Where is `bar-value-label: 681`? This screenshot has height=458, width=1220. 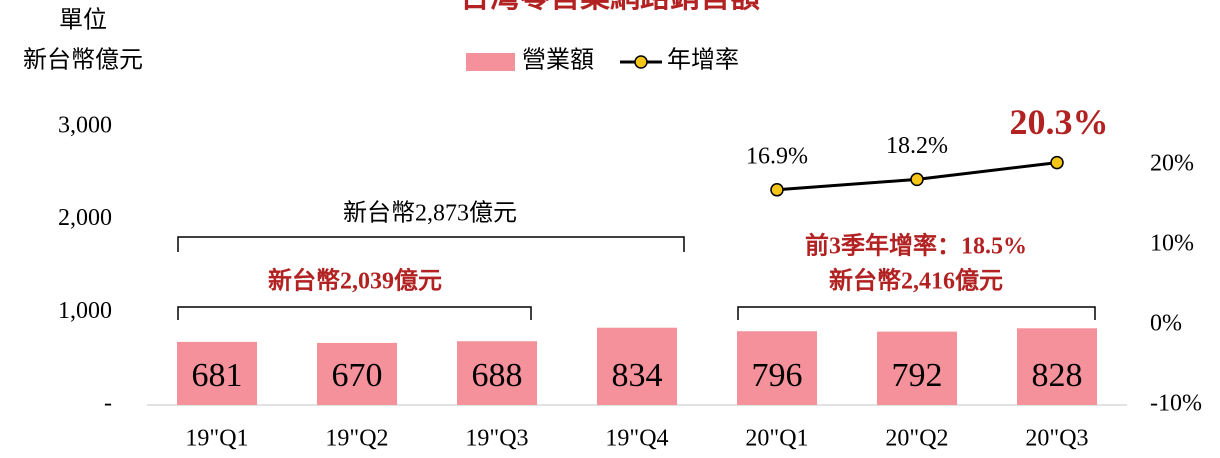
bar-value-label: 681 is located at coordinates (217, 375).